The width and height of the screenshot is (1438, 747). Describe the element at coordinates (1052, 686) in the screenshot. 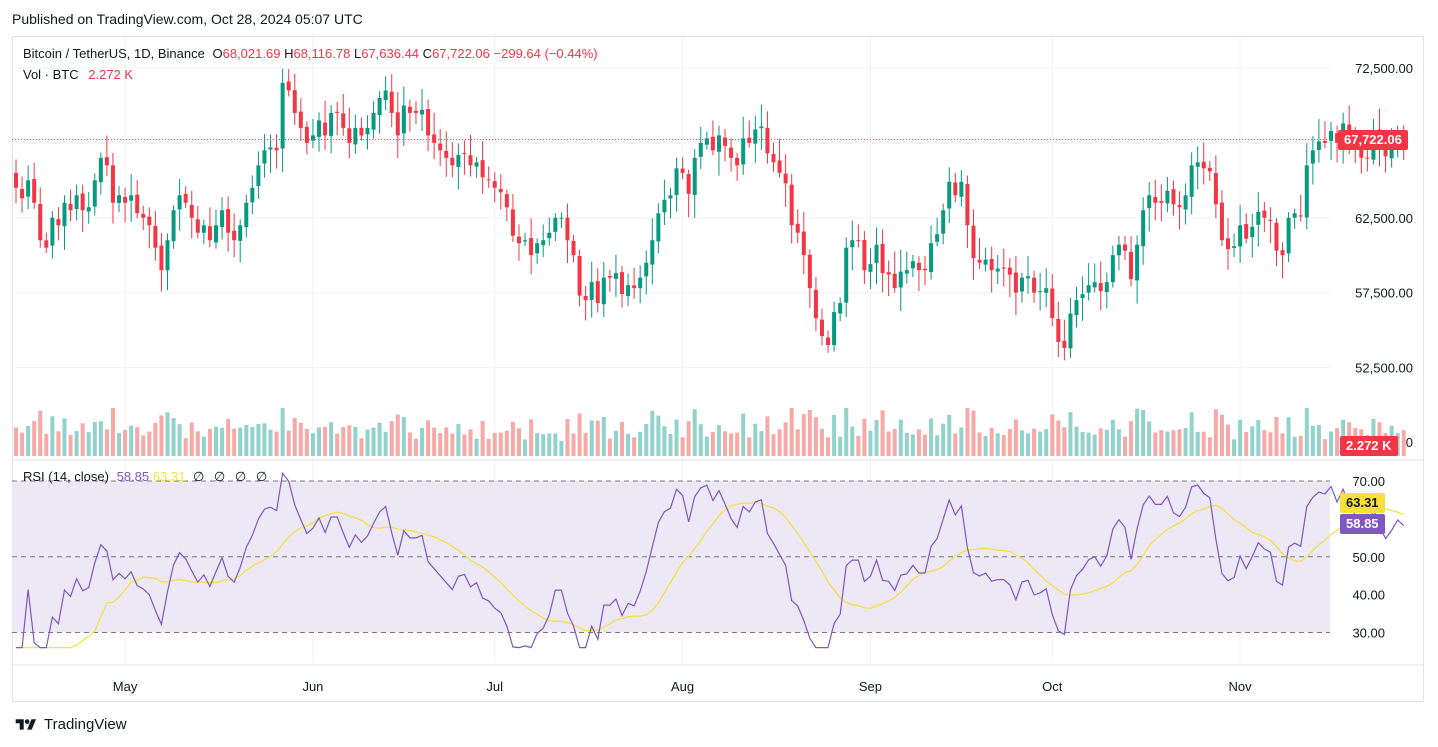

I see `time-tick-label: Oct` at that location.